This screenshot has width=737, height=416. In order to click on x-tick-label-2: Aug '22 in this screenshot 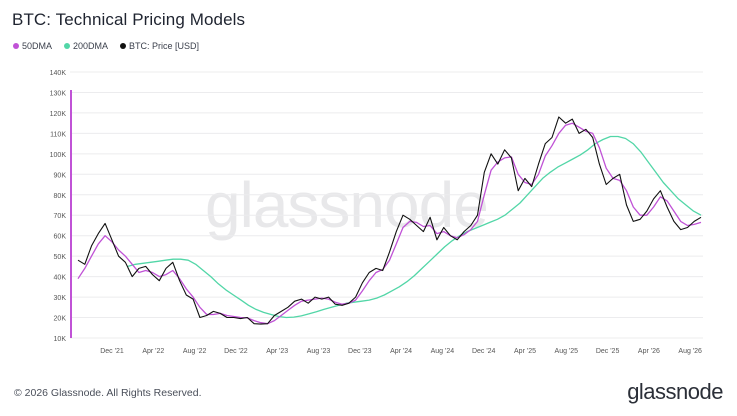, I will do `click(195, 351)`.